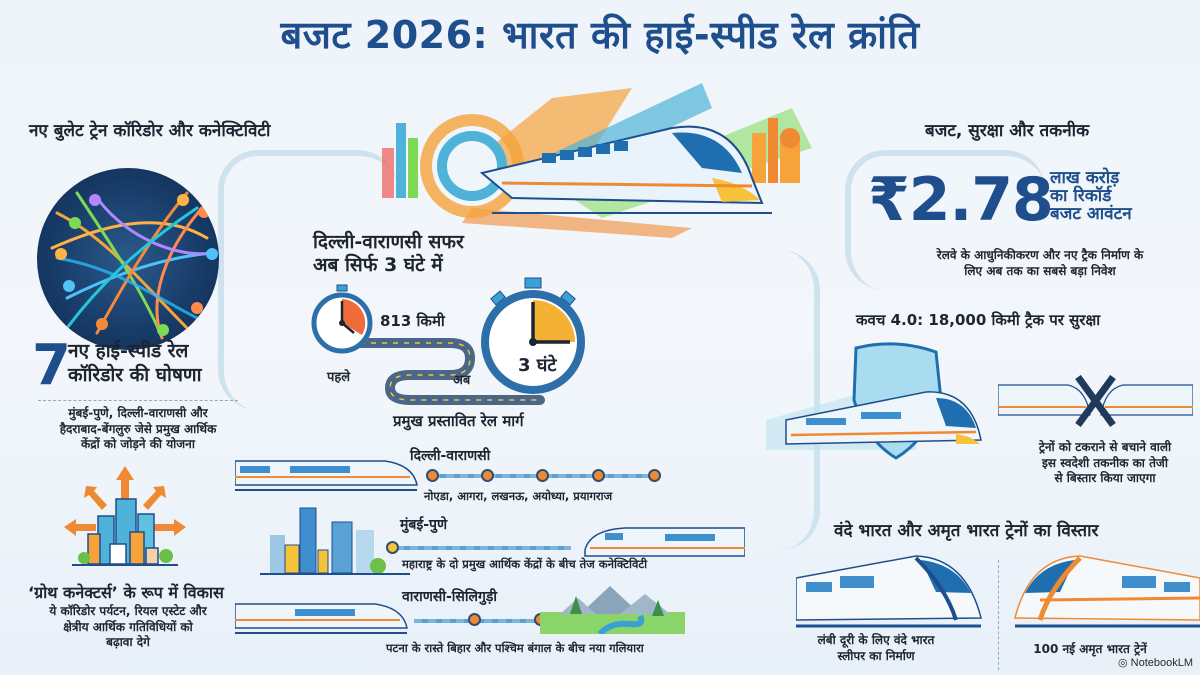 The image size is (1200, 675). What do you see at coordinates (51, 365) in the screenshot?
I see `corridor-count: 7` at bounding box center [51, 365].